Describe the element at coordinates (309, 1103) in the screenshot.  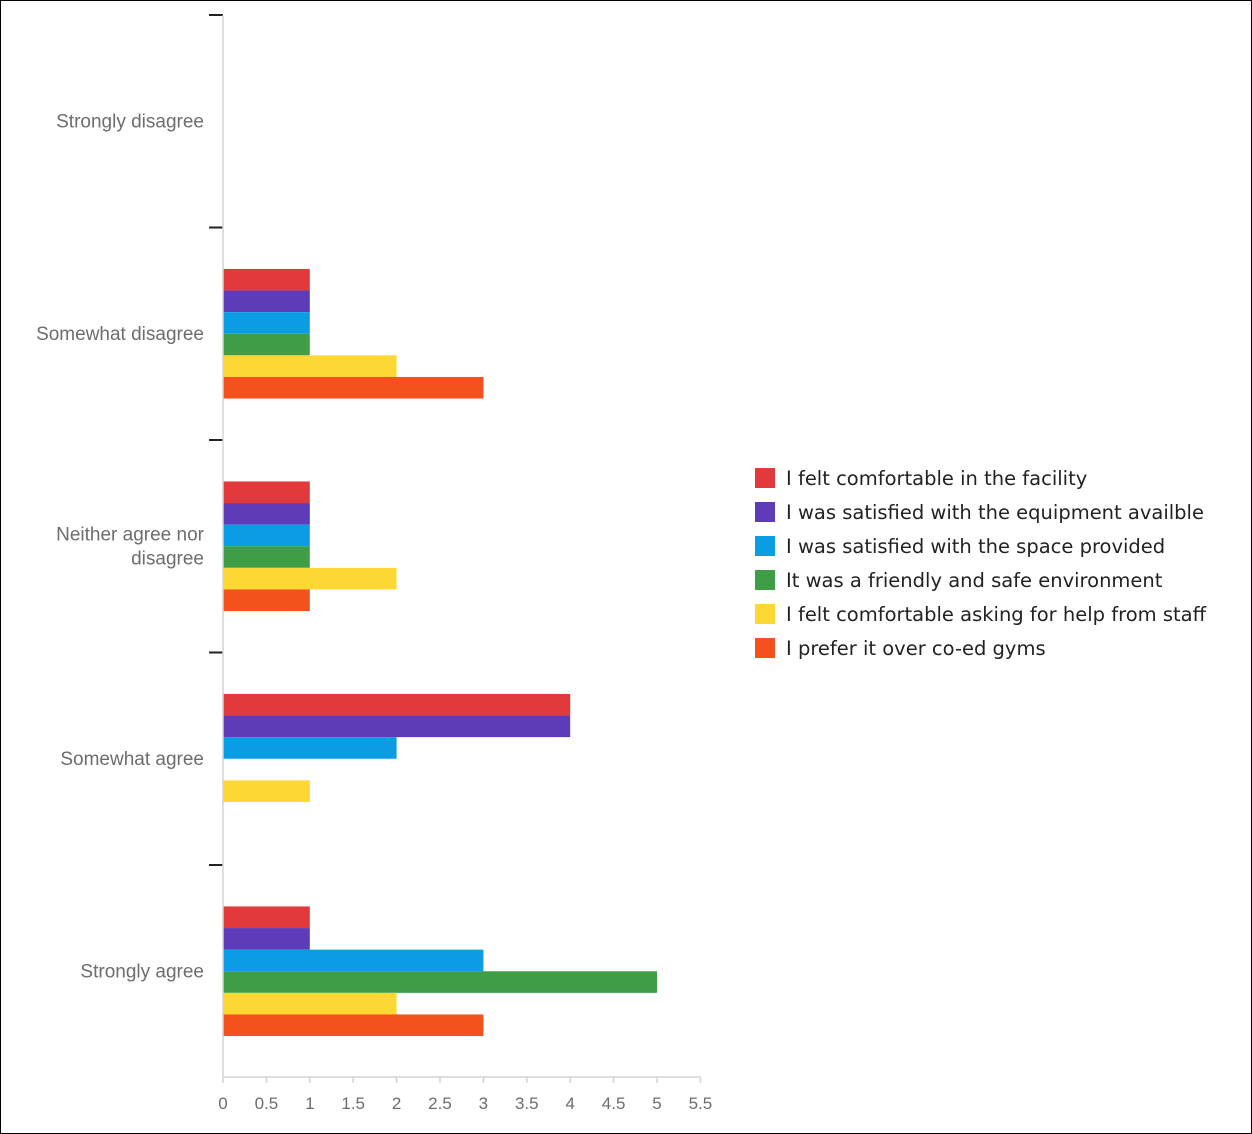
I see `value-tick-label: 1` at that location.